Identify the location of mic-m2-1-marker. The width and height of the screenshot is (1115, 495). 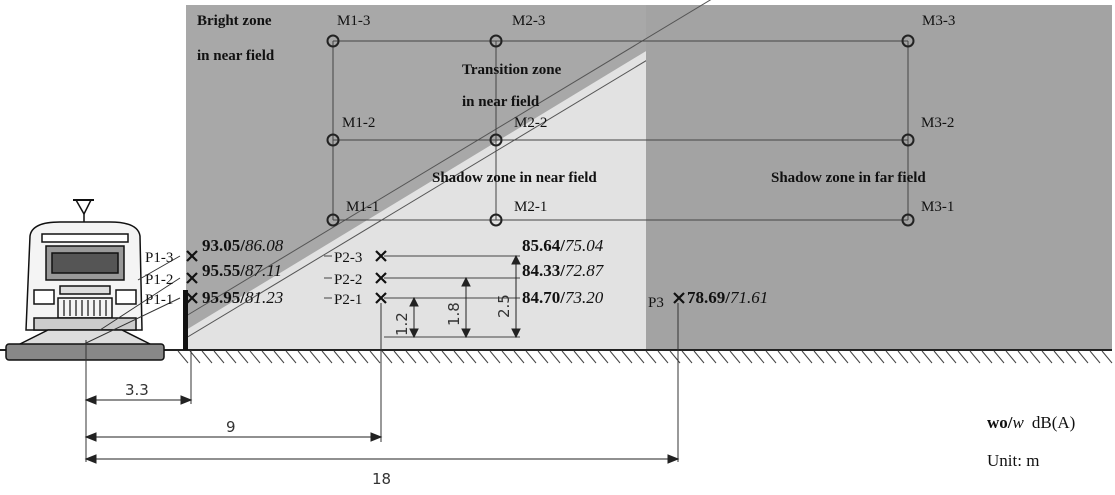
(496, 220).